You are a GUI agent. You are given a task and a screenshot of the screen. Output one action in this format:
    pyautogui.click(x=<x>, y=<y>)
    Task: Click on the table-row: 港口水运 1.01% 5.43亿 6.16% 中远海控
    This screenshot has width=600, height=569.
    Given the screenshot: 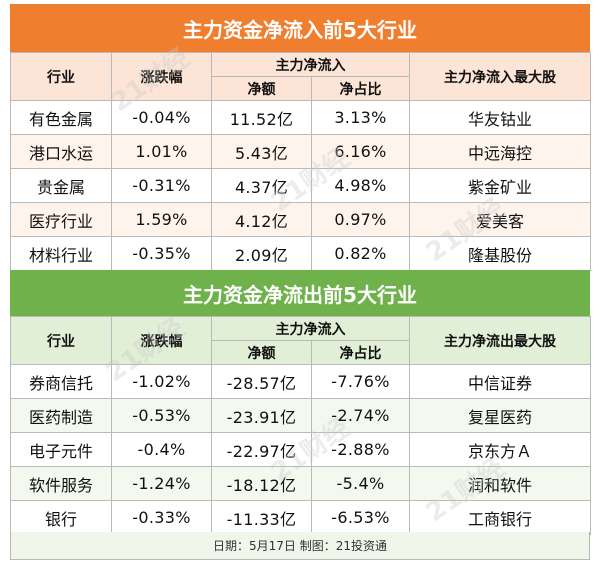 What is the action you would take?
    pyautogui.click(x=300, y=151)
    